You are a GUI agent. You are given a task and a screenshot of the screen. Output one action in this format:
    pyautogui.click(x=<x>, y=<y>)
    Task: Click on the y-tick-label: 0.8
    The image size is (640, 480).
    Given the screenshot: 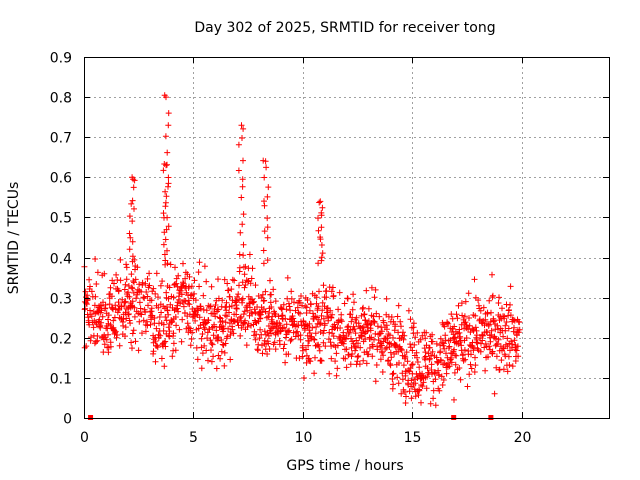 What is the action you would take?
    pyautogui.click(x=61, y=99)
    